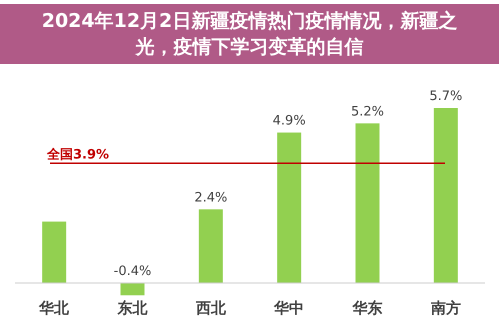 The width and height of the screenshot is (499, 325). What do you see at coordinates (289, 121) in the screenshot?
I see `data-label: 4.9%` at bounding box center [289, 121].